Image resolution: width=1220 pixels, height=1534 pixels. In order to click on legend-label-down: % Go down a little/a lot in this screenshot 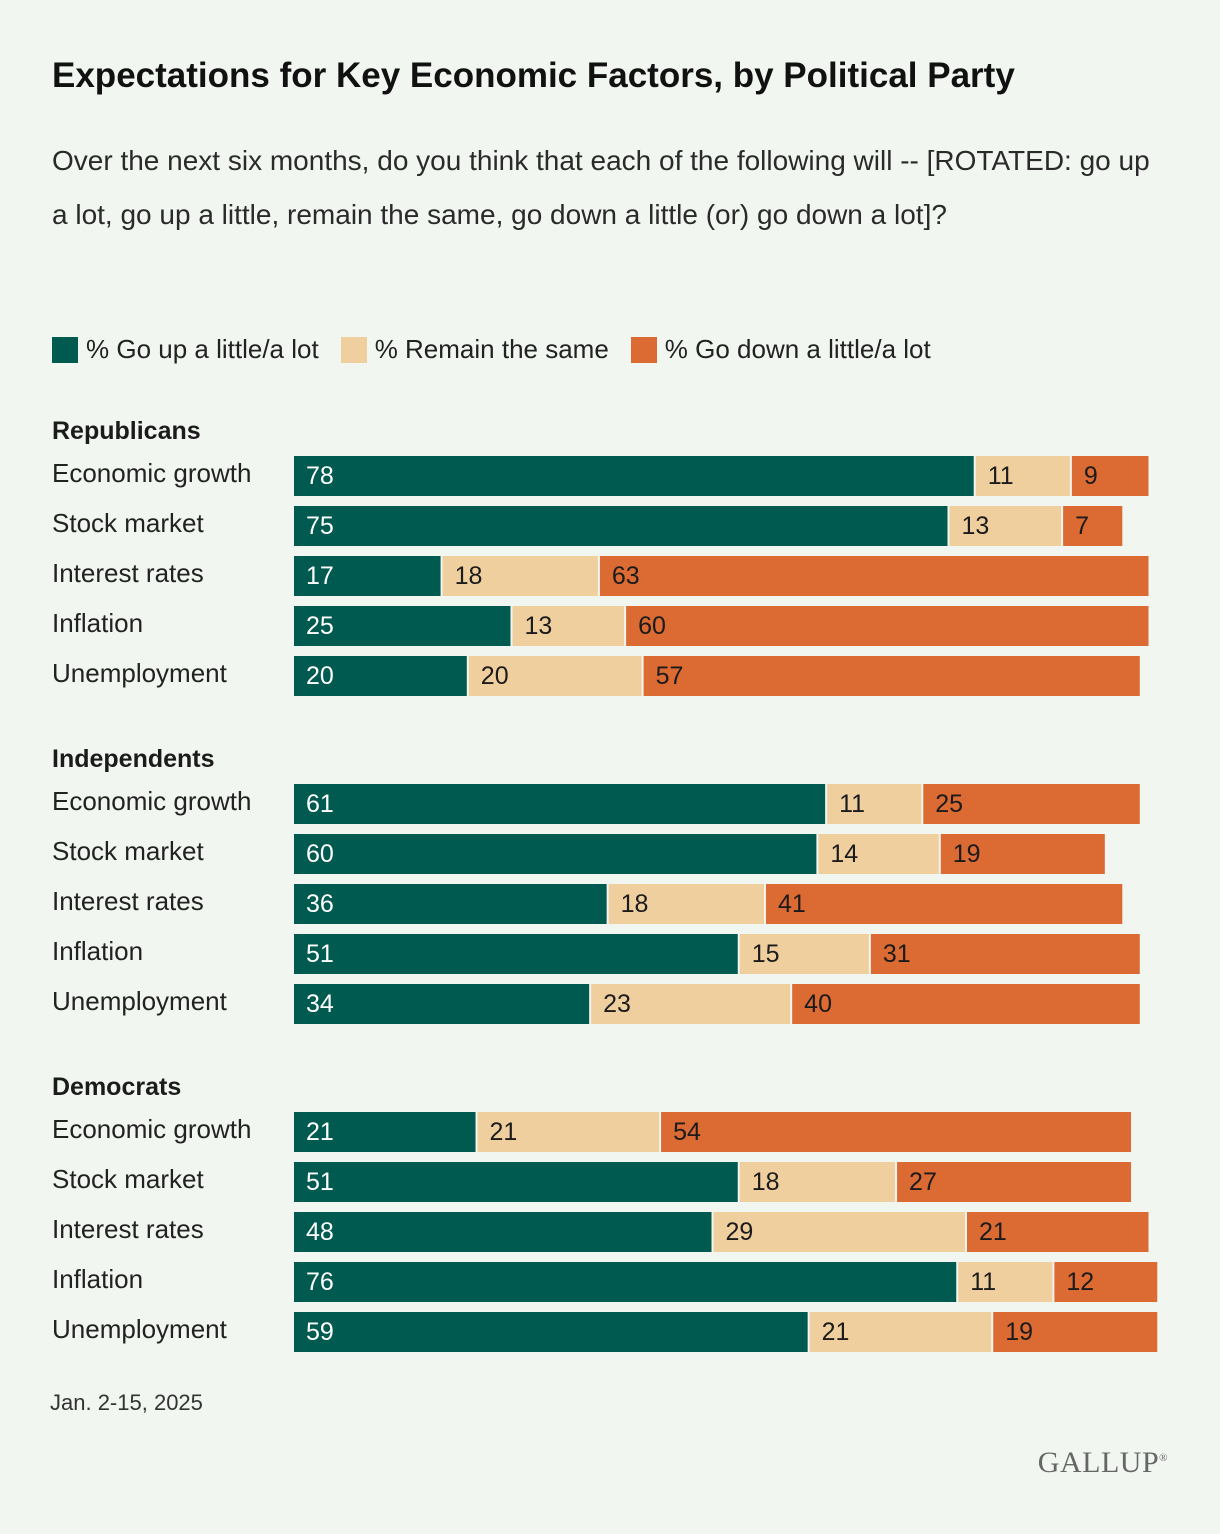, I will do `click(797, 349)`.